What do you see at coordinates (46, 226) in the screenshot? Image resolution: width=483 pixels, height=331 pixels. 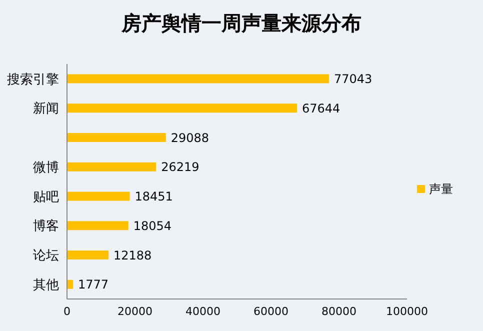 I see `y-tick-label: 博客` at bounding box center [46, 226].